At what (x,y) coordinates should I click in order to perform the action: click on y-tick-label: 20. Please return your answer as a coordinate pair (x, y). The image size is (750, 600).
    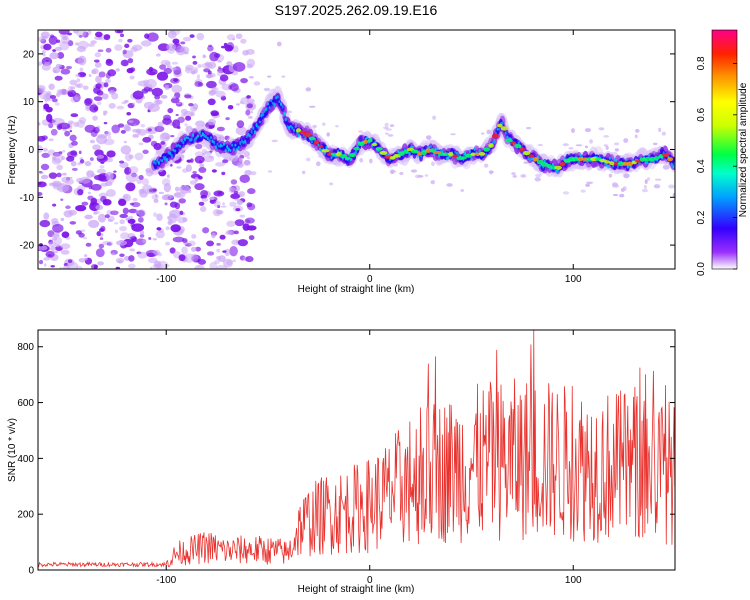
    Looking at the image, I should click on (29, 54).